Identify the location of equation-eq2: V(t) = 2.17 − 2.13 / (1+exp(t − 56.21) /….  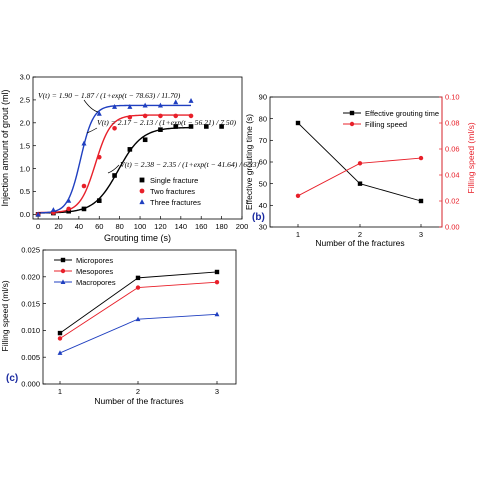
(166, 122).